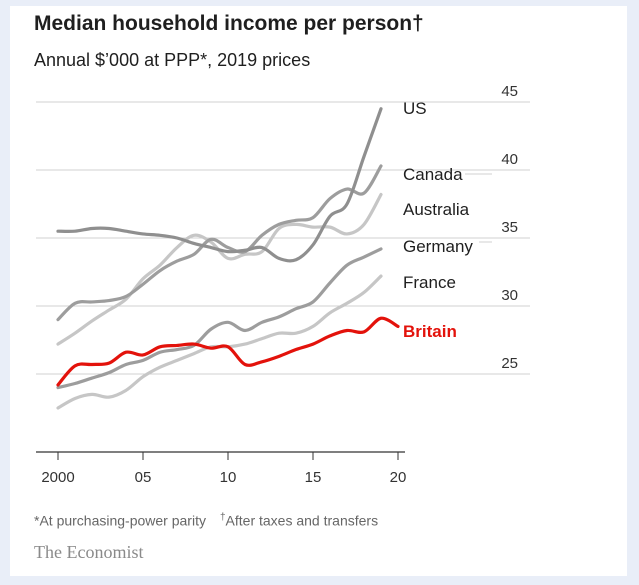 This screenshot has height=585, width=639. Describe the element at coordinates (415, 108) in the screenshot. I see `series-label-us: US` at that location.